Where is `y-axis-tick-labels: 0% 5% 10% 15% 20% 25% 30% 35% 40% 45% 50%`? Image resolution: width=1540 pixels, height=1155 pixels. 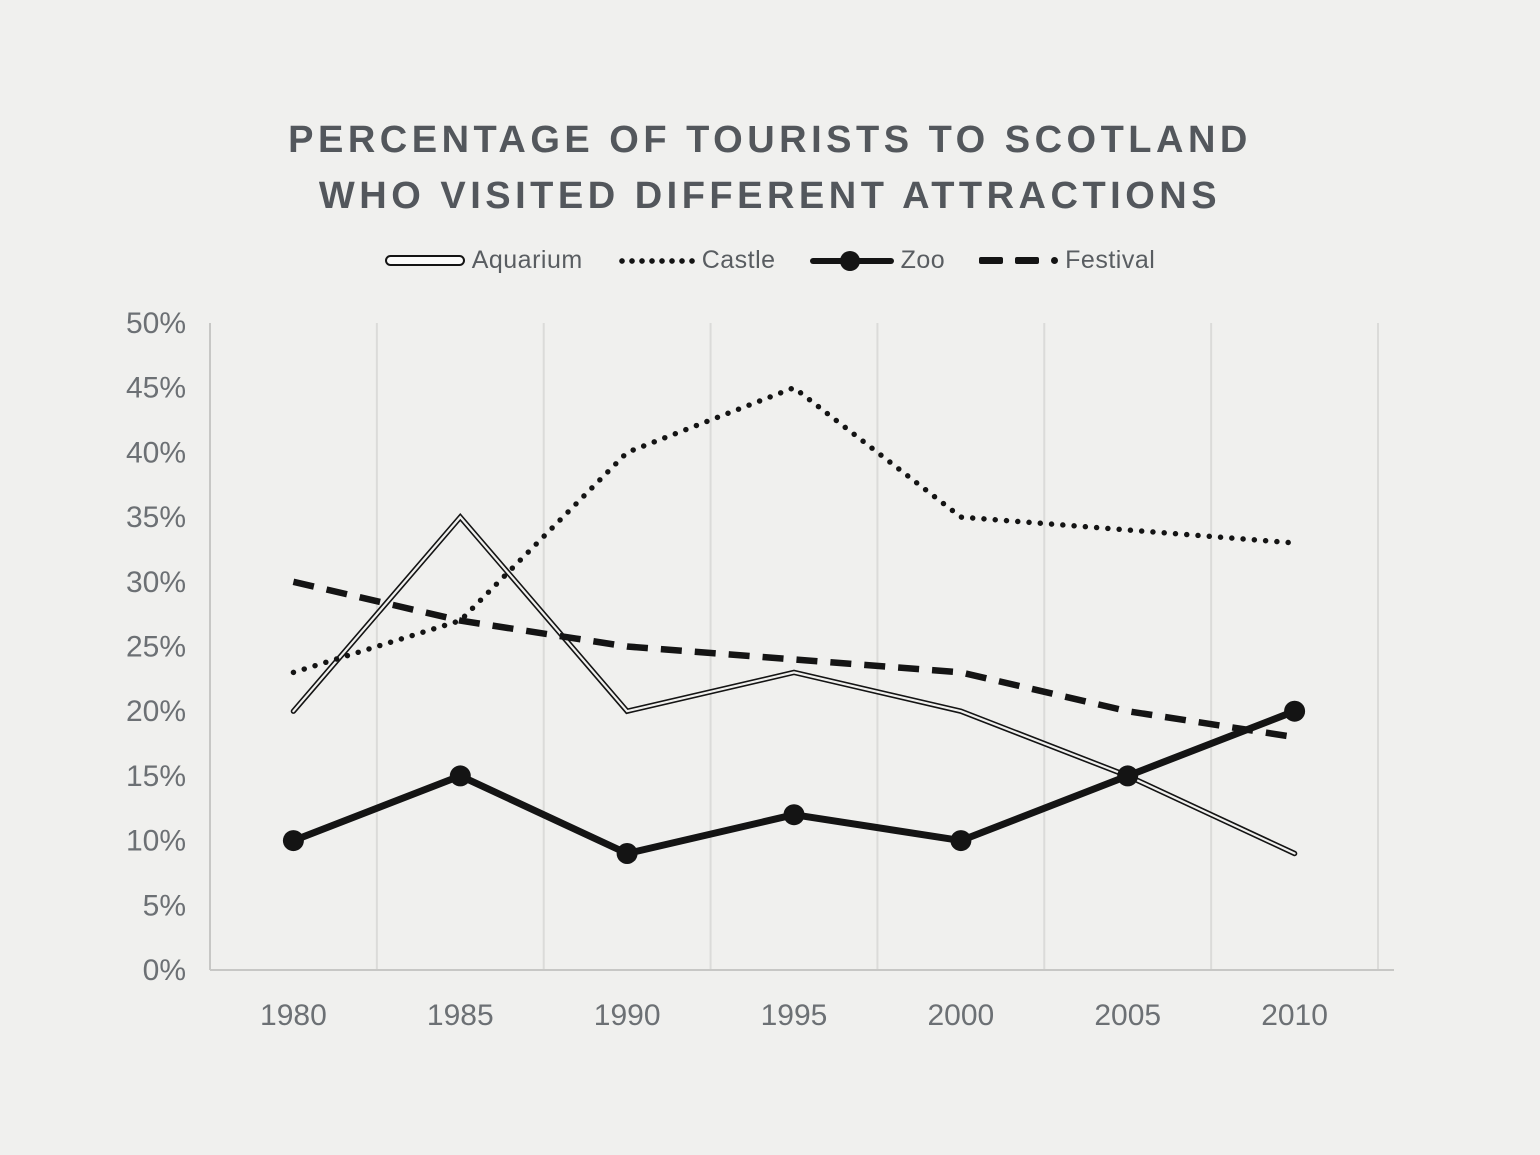
y-axis-tick-labels: 0% 5% 10% 15% 20% 25% 30% 35% 40% 45% 50% is located at coordinates (156, 647).